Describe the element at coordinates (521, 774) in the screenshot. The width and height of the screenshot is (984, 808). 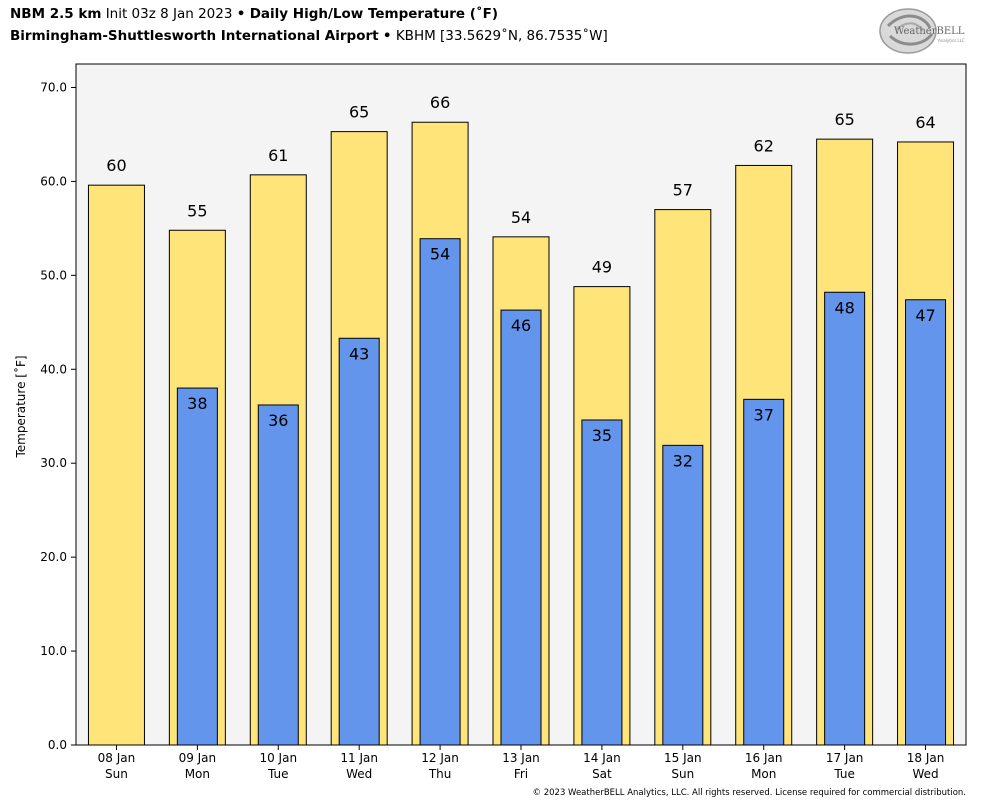
I see `x-tick-day: Fri` at that location.